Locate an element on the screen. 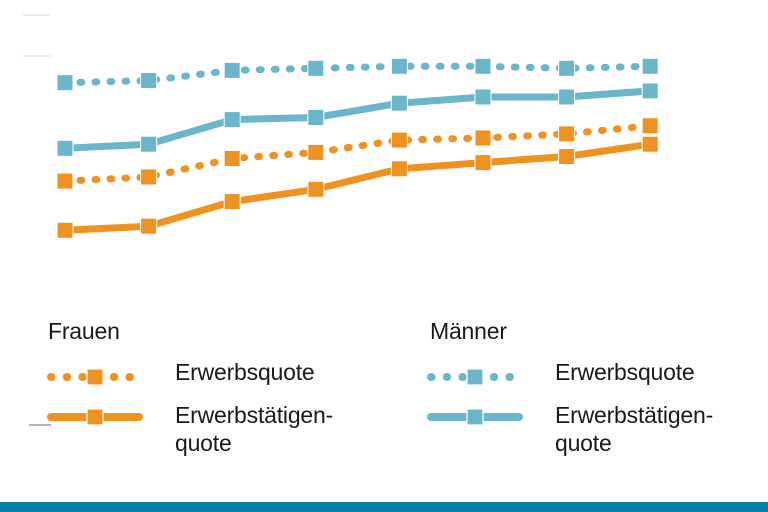 This screenshot has width=768, height=512. footer-accent-bar is located at coordinates (384, 507).